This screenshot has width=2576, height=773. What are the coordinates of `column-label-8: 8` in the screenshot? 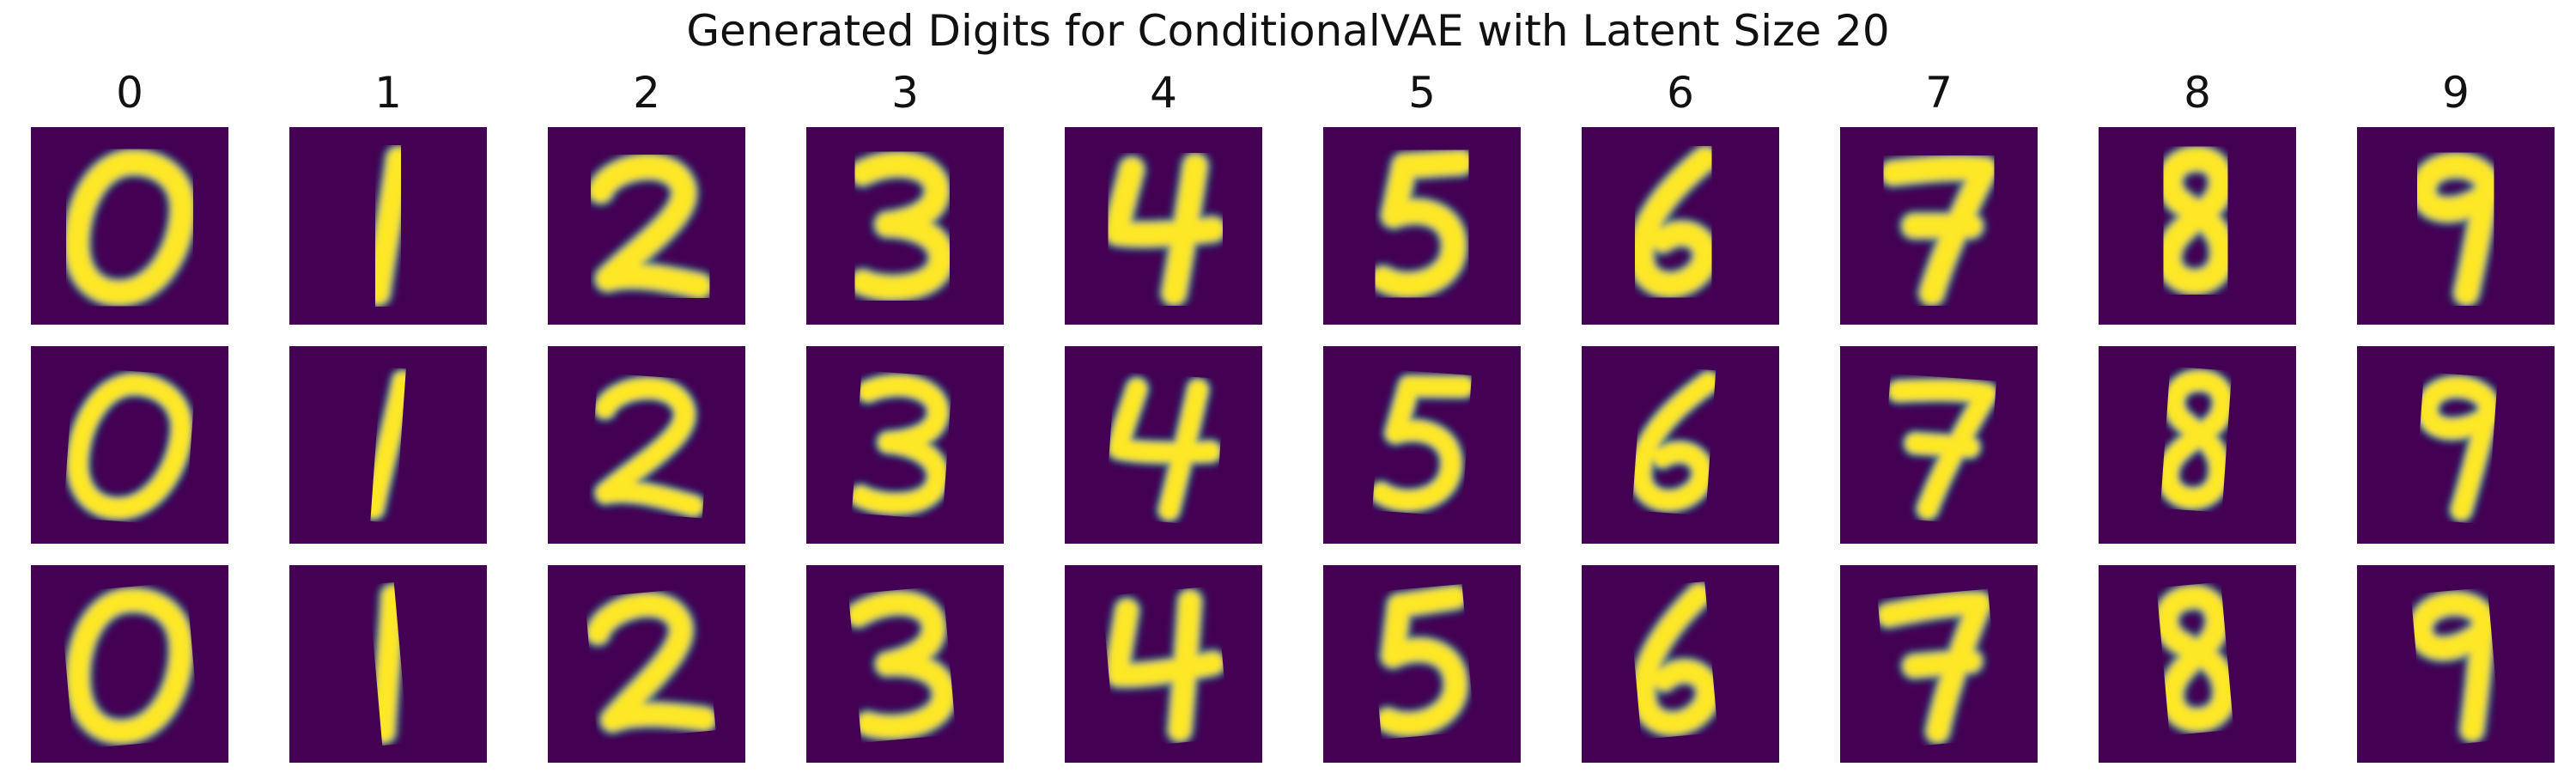 It's located at (2197, 93).